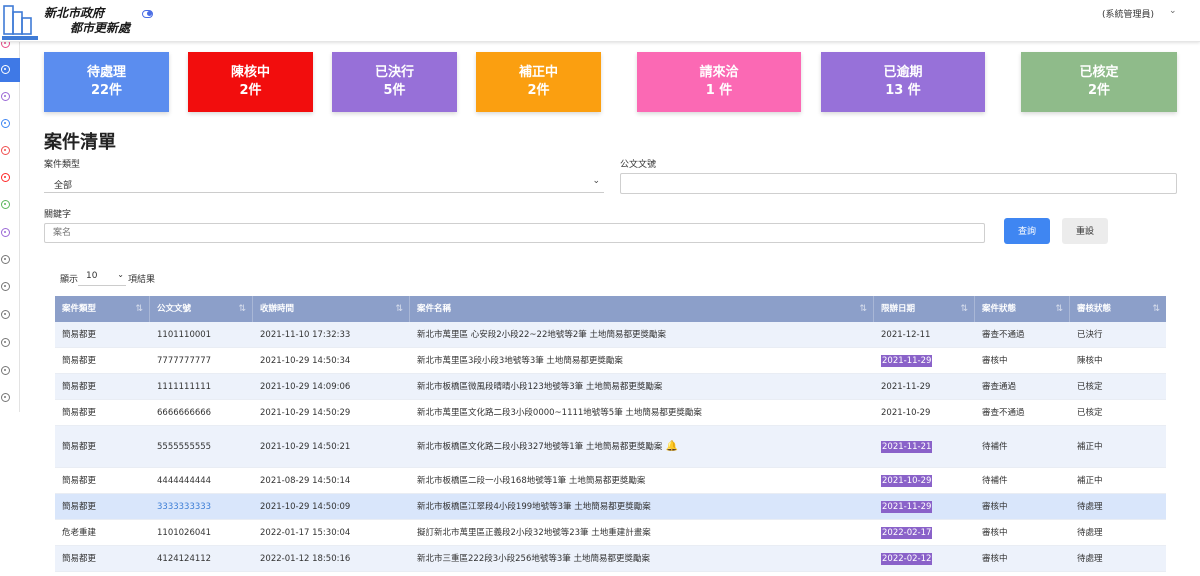  What do you see at coordinates (102, 309) in the screenshot?
I see `column-header-case-type: 案件類型 ⇅` at bounding box center [102, 309].